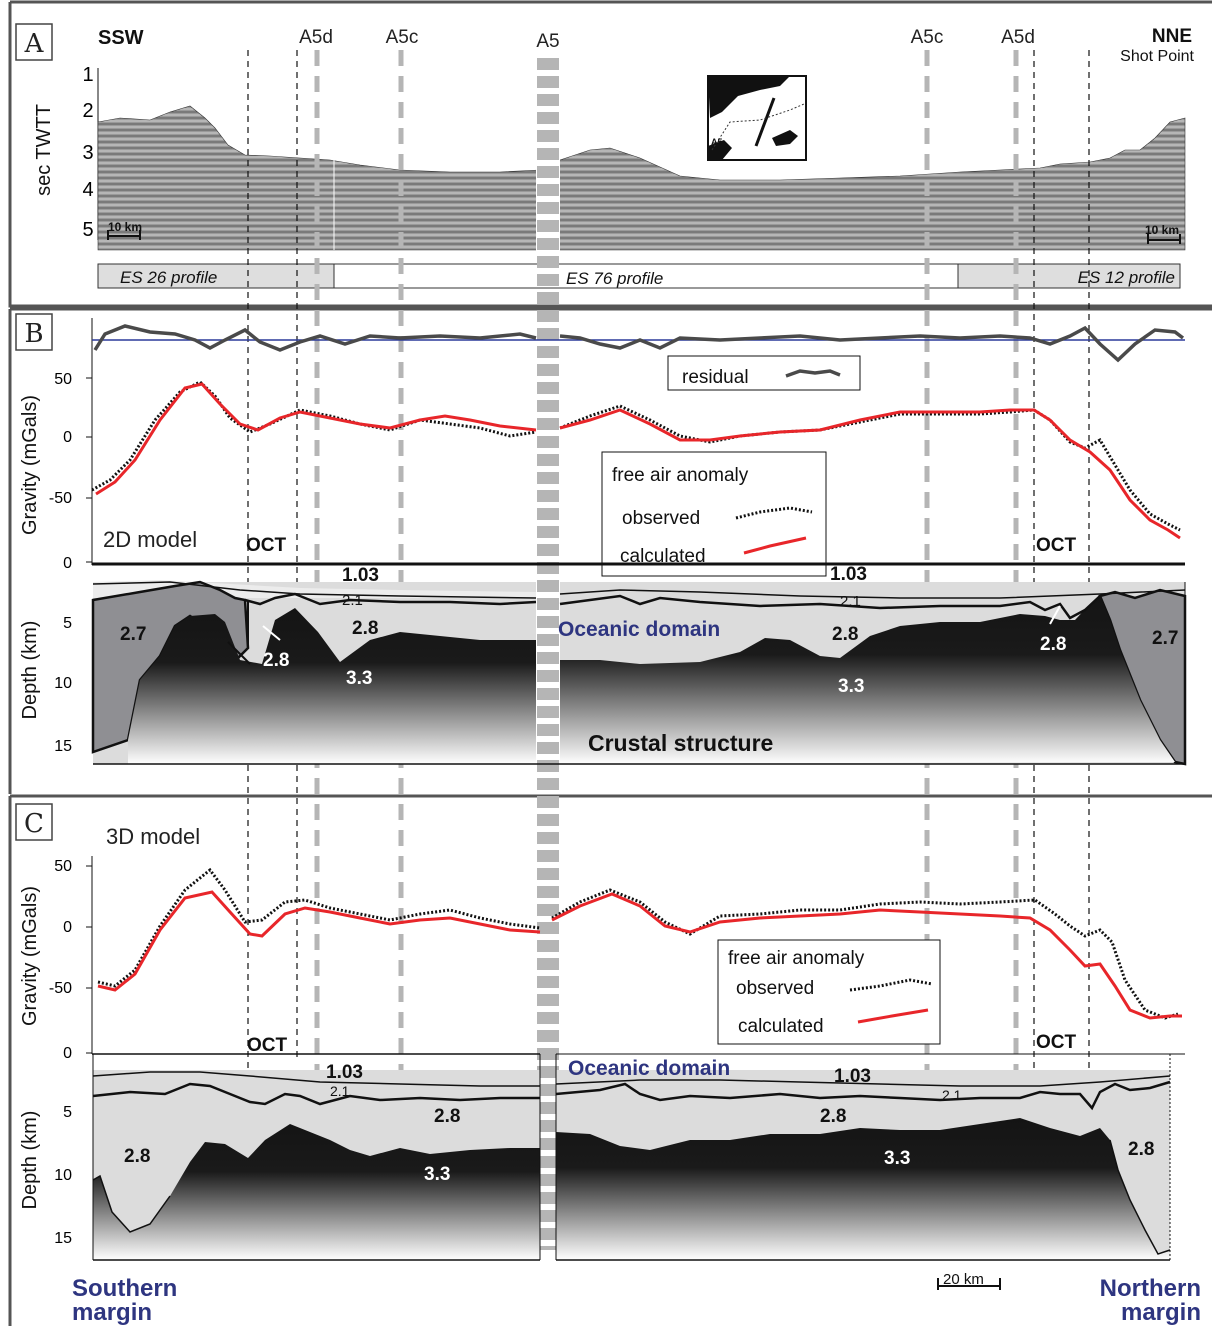 Image resolution: width=1215 pixels, height=1326 pixels. What do you see at coordinates (863, 1095) in the screenshot?
I see `panel-c-basement-right` at bounding box center [863, 1095].